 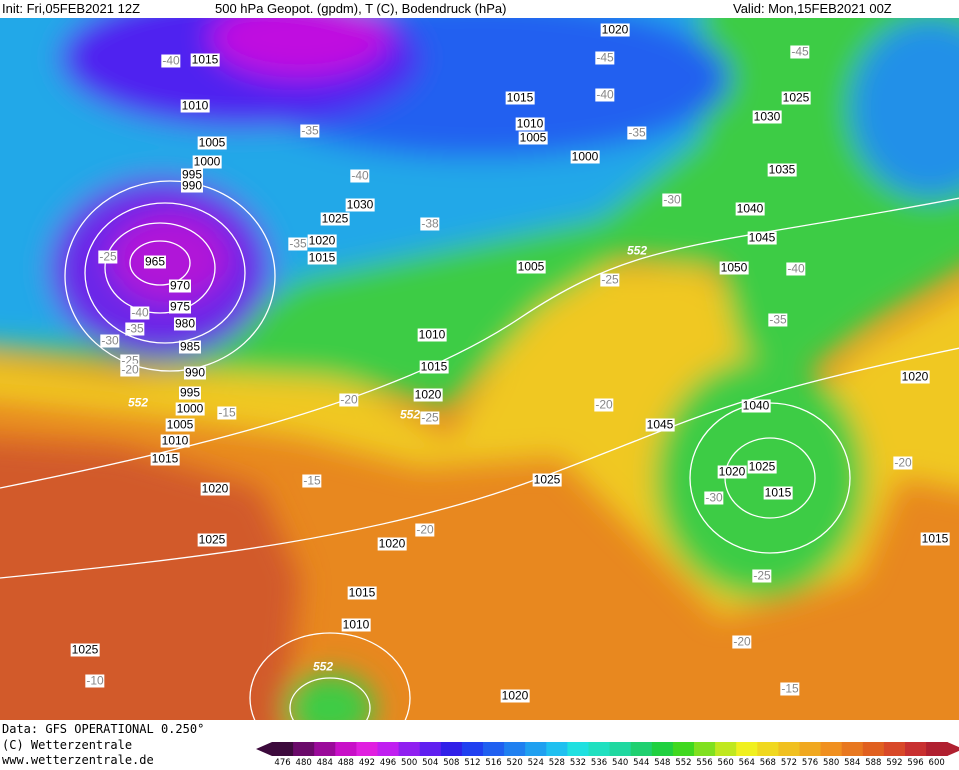 I want to click on pressure-label: 1030, so click(x=767, y=116).